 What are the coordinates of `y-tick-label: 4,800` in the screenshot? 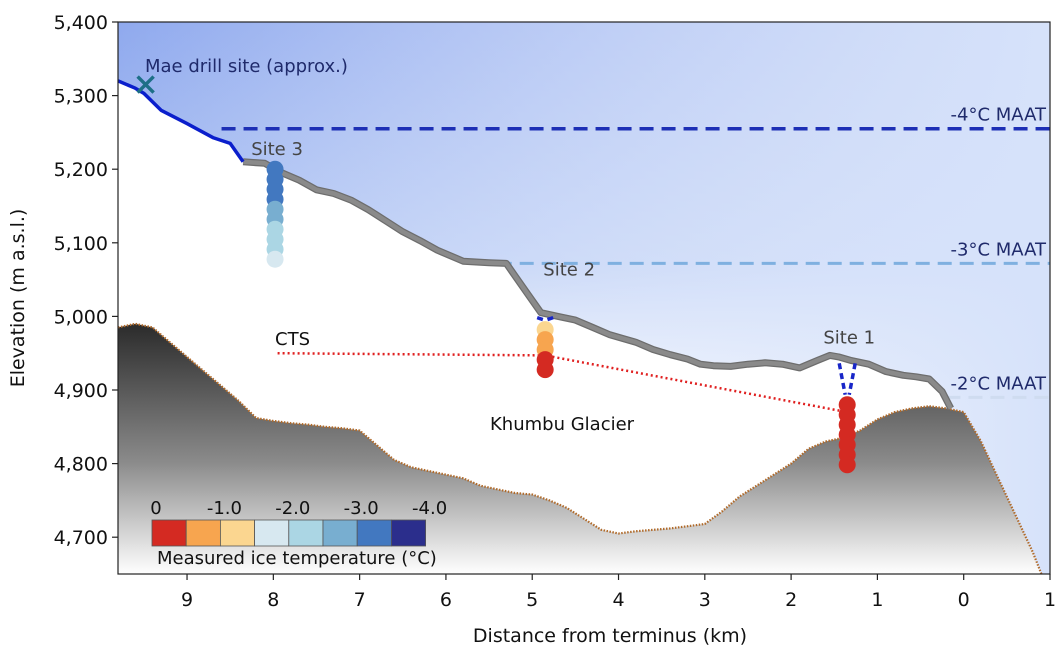 It's located at (81, 465).